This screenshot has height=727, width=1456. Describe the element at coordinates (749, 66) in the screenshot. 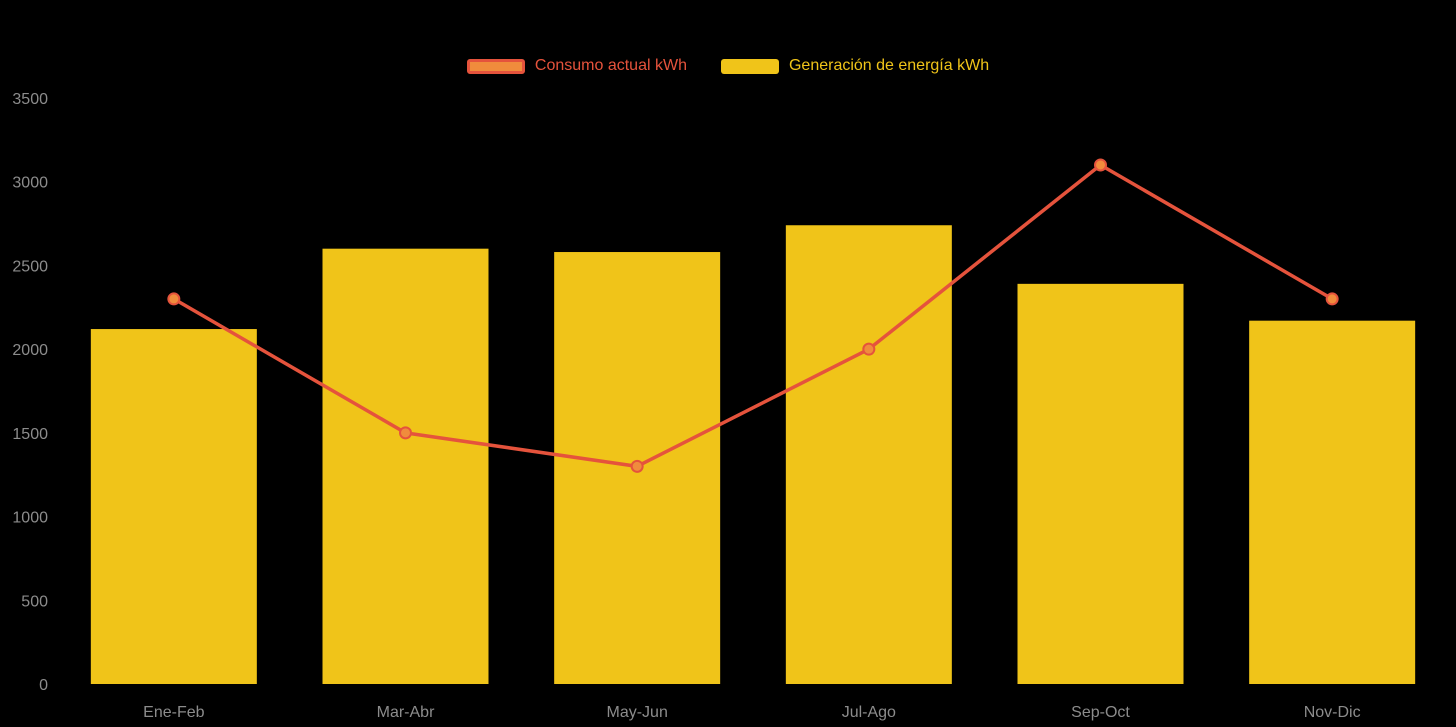

I see `generacion-bar-swatch` at that location.